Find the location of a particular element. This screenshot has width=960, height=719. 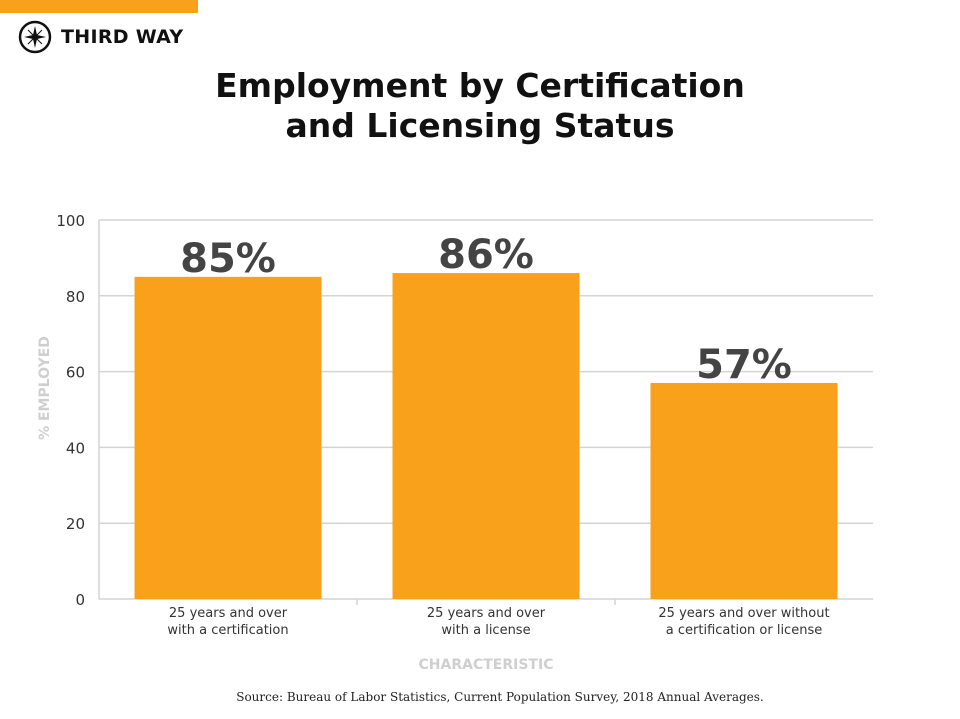

y-tick-label: 40 is located at coordinates (75, 448).